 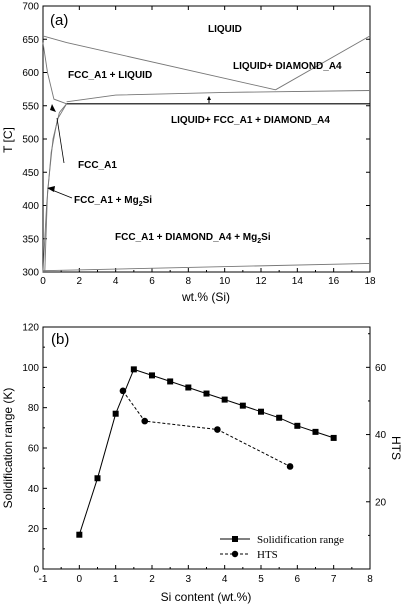 What do you see at coordinates (30, 140) in the screenshot?
I see `pd-y-tick-label-4: 500` at bounding box center [30, 140].